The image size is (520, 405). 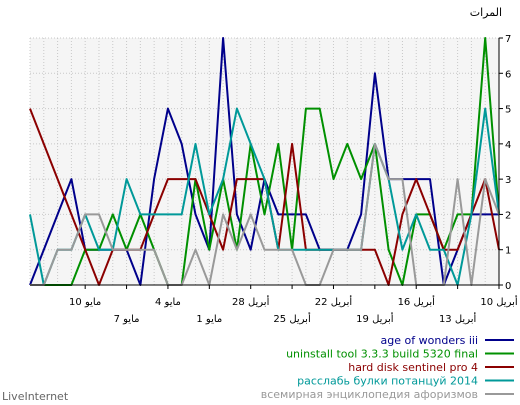 What do you see at coordinates (499, 301) in the screenshot?
I see `x-tick-label: 10 أبريل` at bounding box center [499, 301].